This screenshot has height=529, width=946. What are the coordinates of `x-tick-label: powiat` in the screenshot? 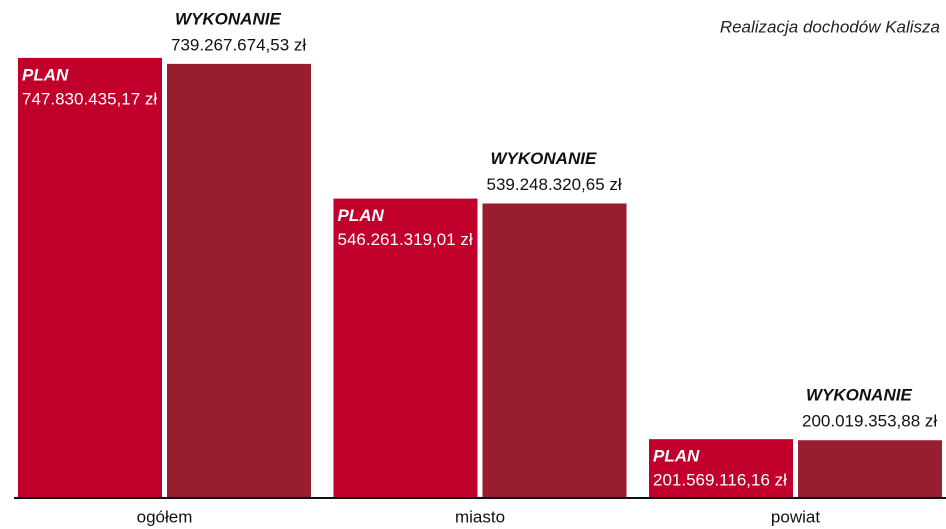 It's located at (795, 516).